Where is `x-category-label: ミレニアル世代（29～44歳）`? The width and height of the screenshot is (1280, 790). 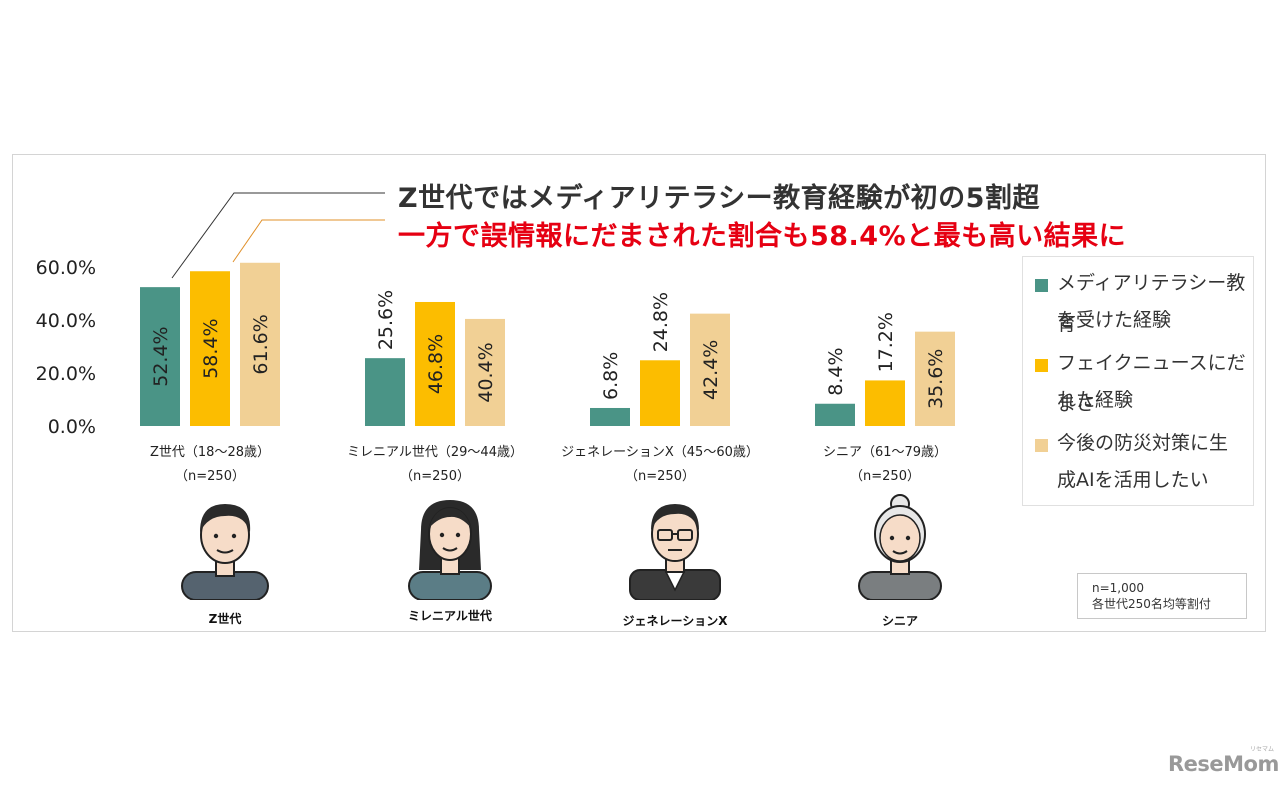
x-category-label: ミレニアル世代（29～44歳） is located at coordinates (435, 452).